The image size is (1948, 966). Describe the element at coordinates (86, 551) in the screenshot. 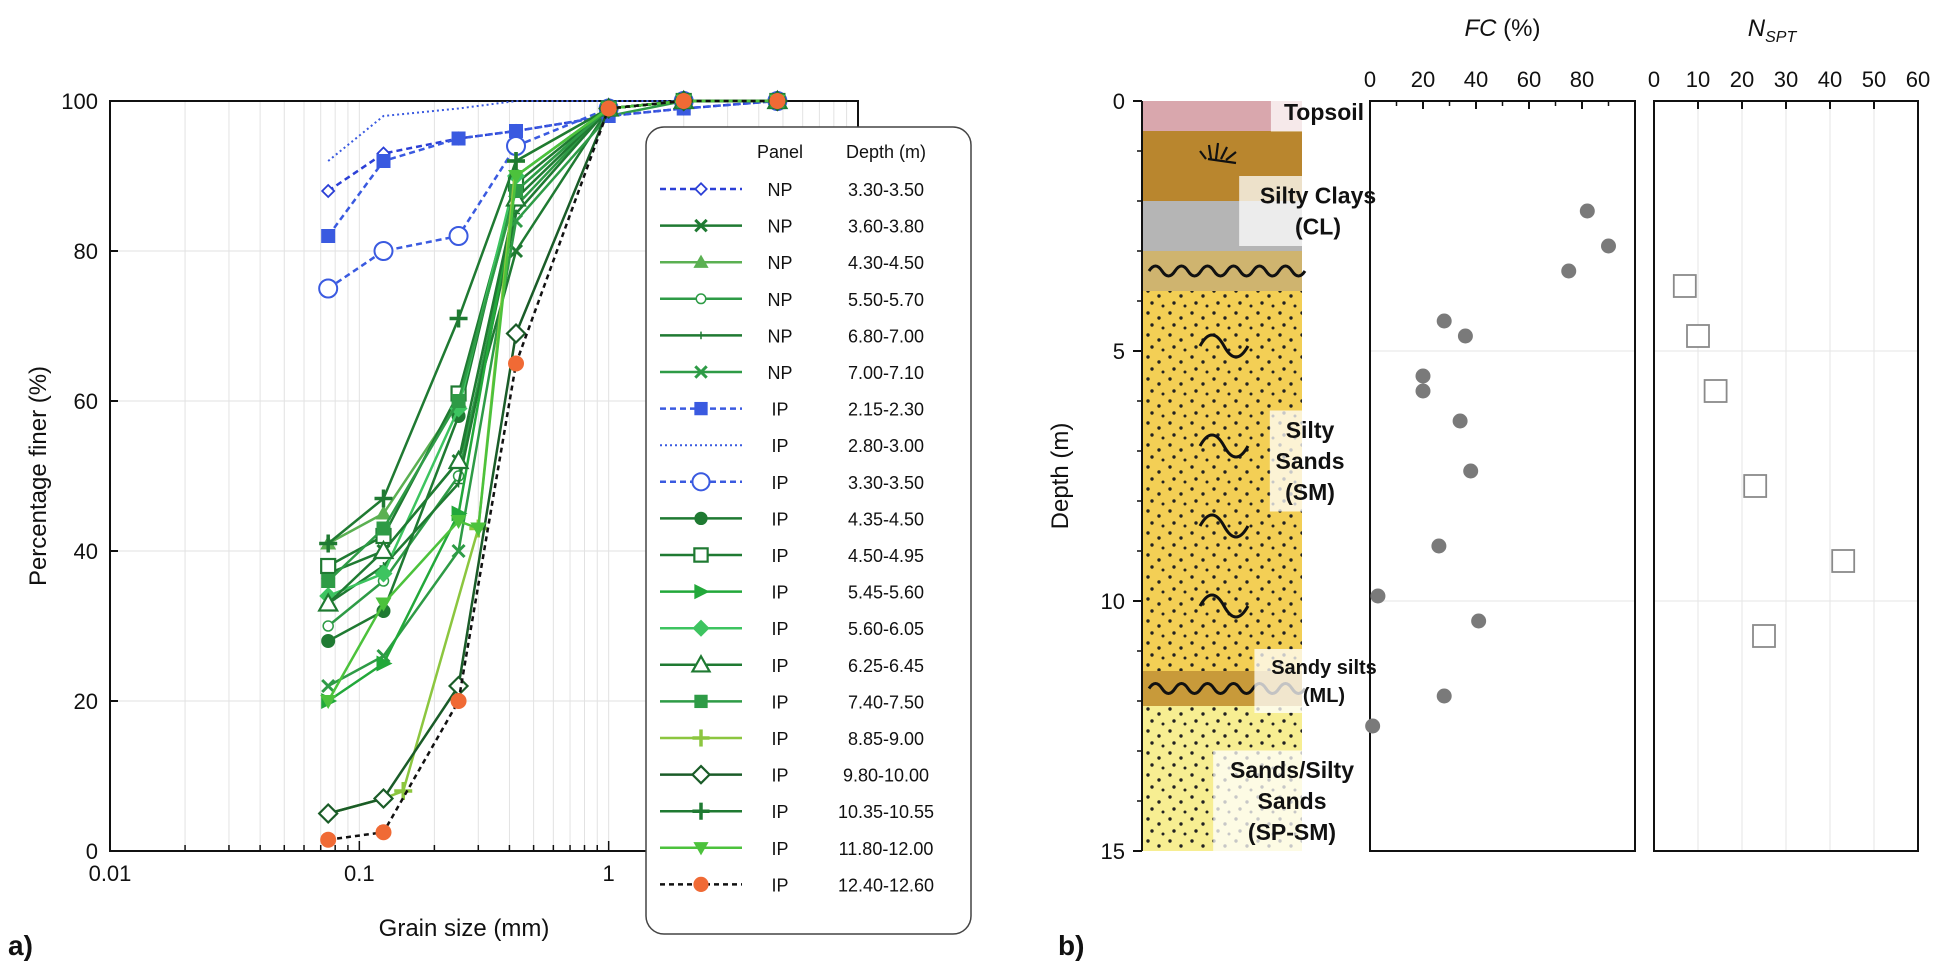

I see `y-tick-label-a: 40` at that location.